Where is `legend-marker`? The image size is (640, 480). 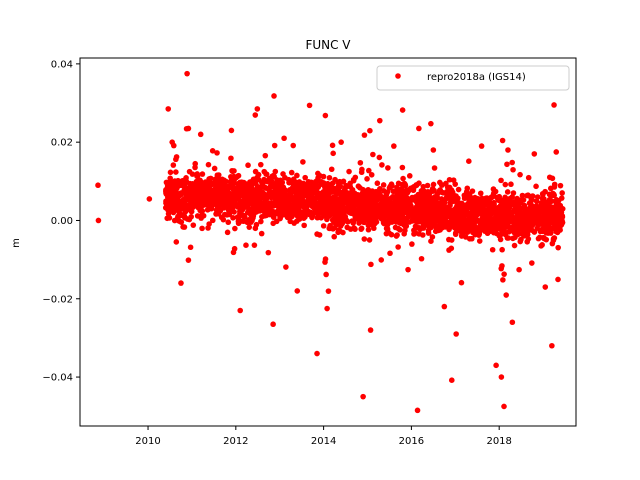 legend-marker is located at coordinates (398, 76).